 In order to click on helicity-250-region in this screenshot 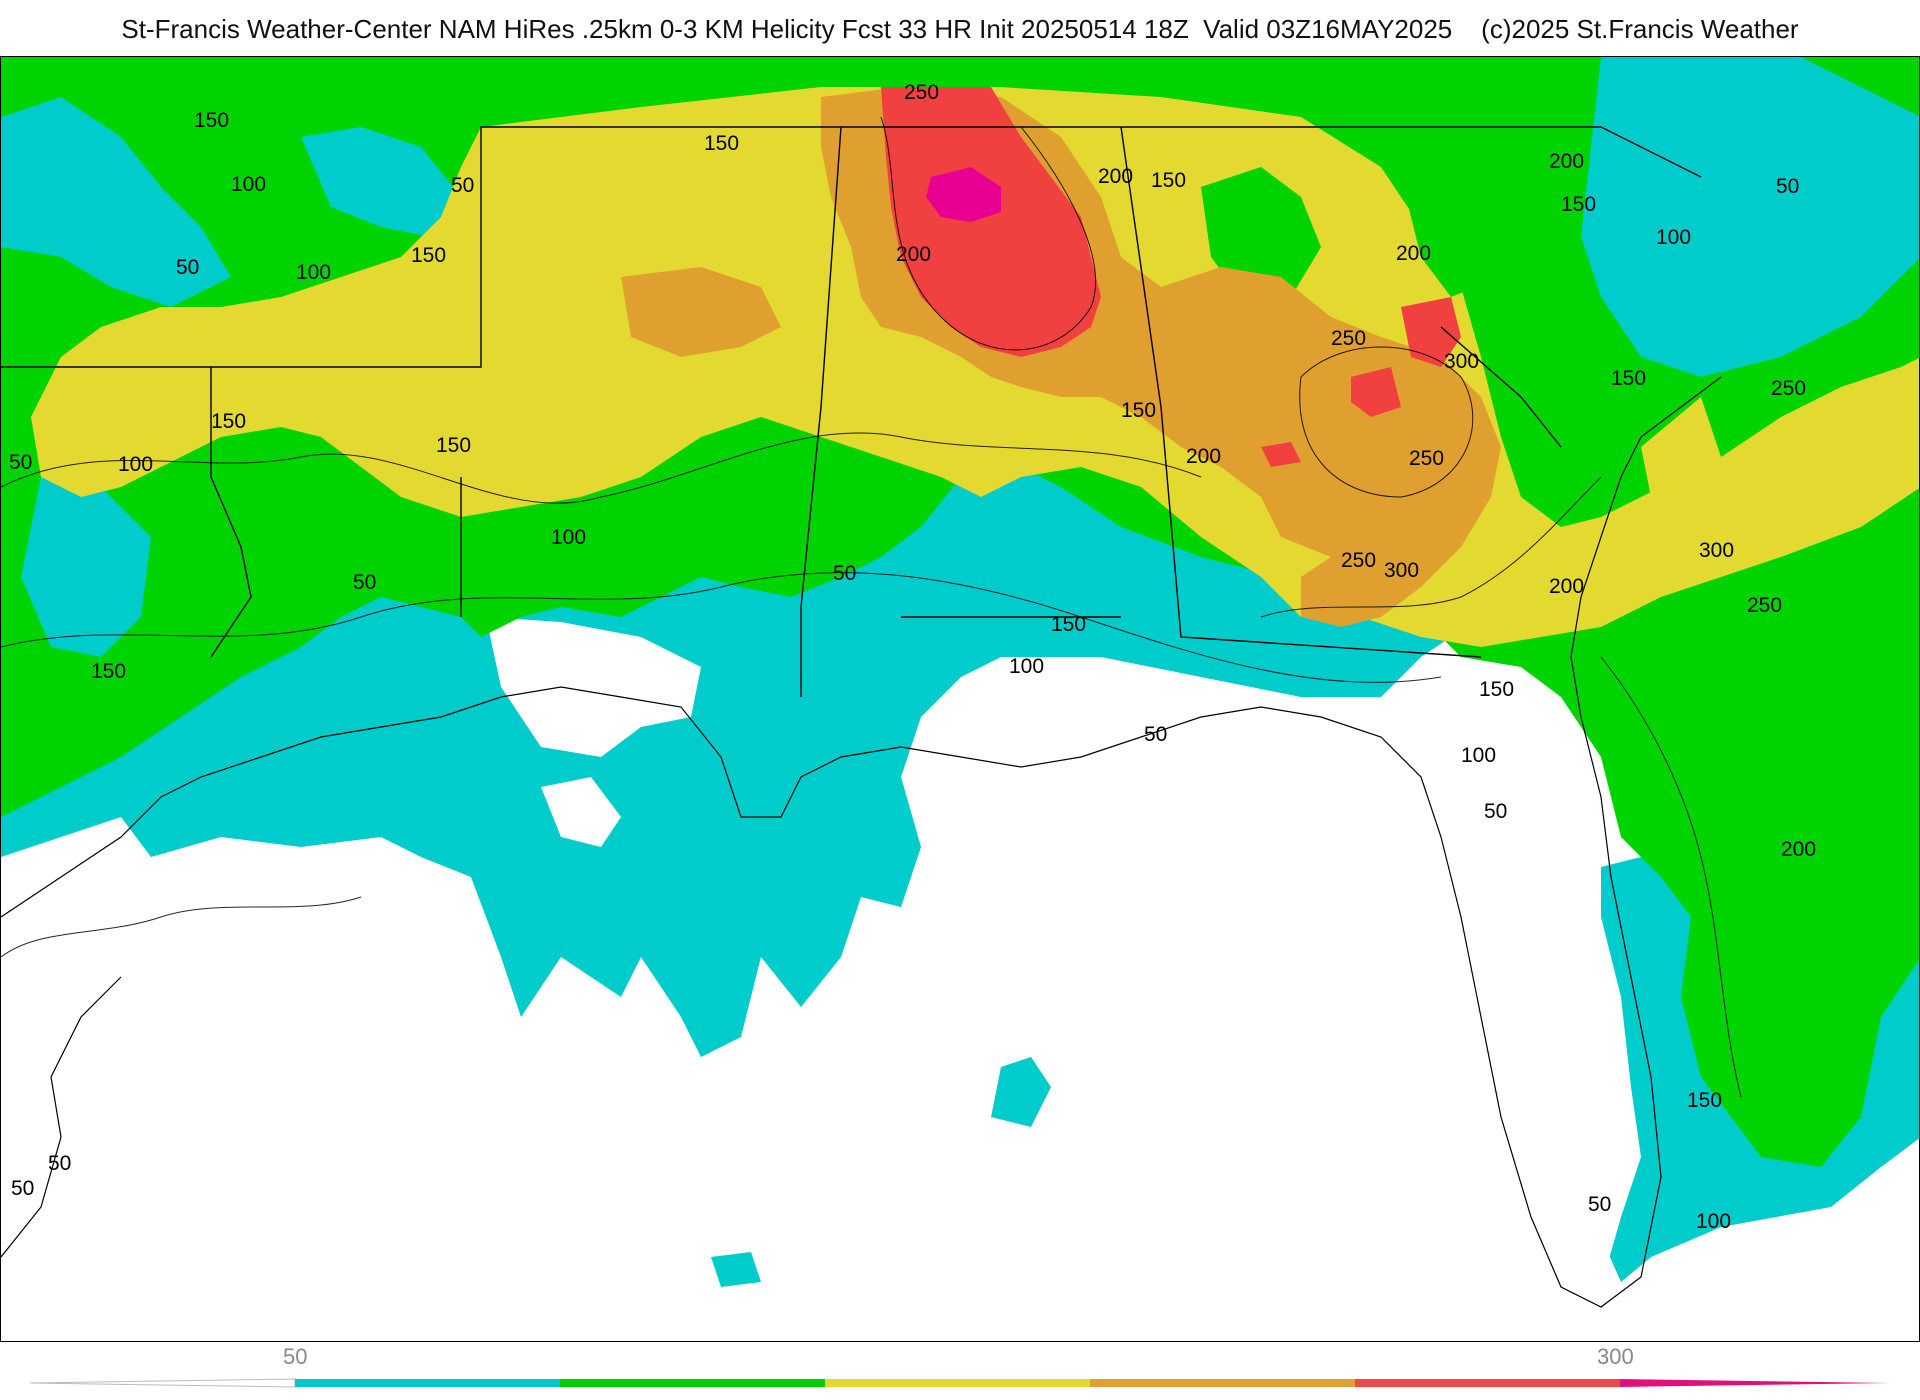, I will do `click(991, 222)`.